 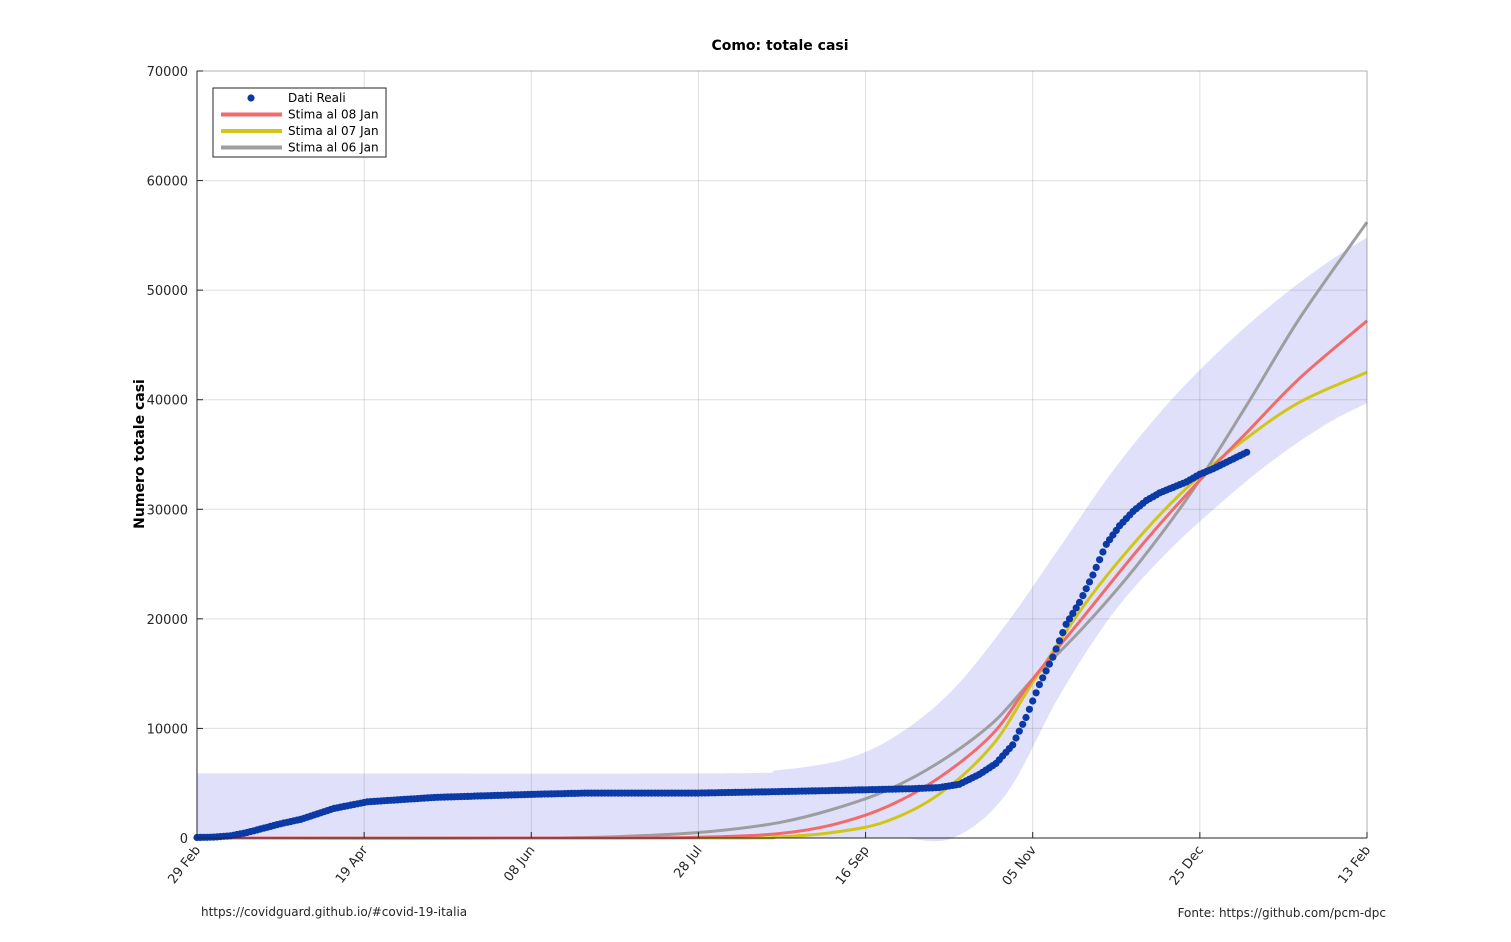 What do you see at coordinates (1020, 866) in the screenshot?
I see `x-tick-label: 05 Nov` at bounding box center [1020, 866].